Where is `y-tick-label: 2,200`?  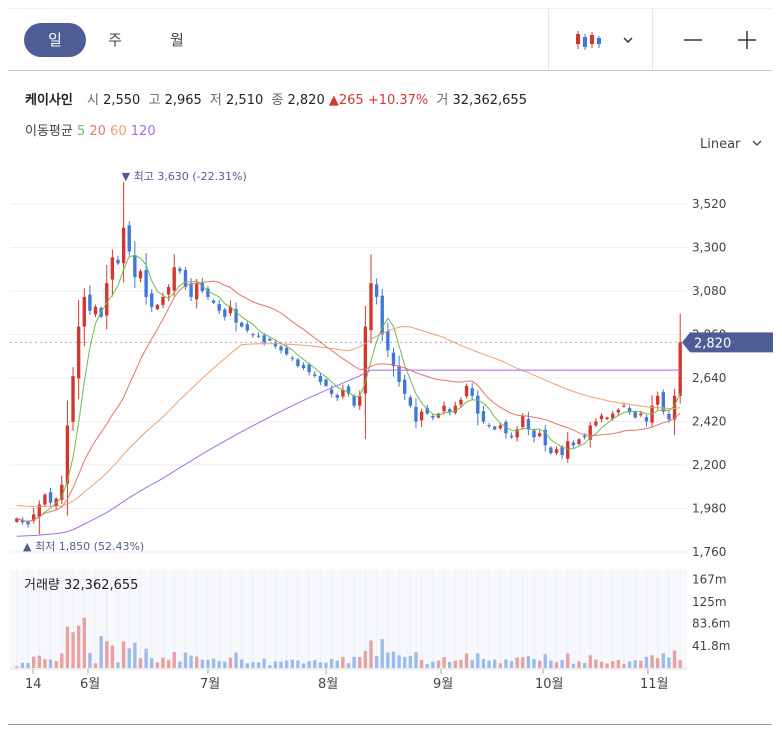 y-tick-label: 2,200 is located at coordinates (709, 465).